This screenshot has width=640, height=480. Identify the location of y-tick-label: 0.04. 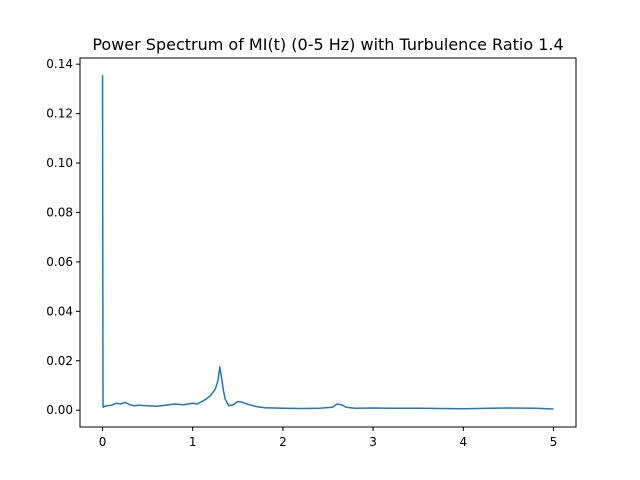
(59, 311).